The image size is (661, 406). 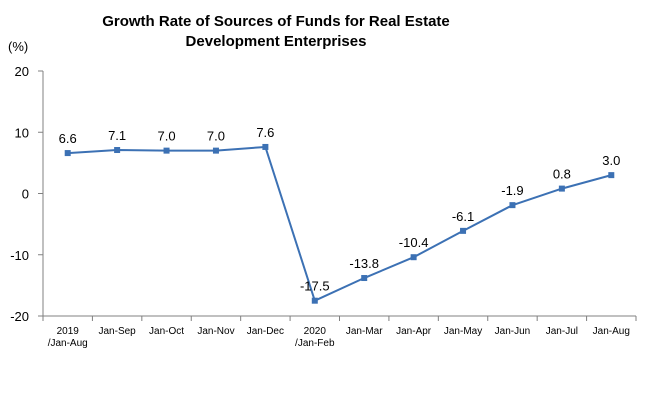 What do you see at coordinates (611, 160) in the screenshot?
I see `data-label: 3.0` at bounding box center [611, 160].